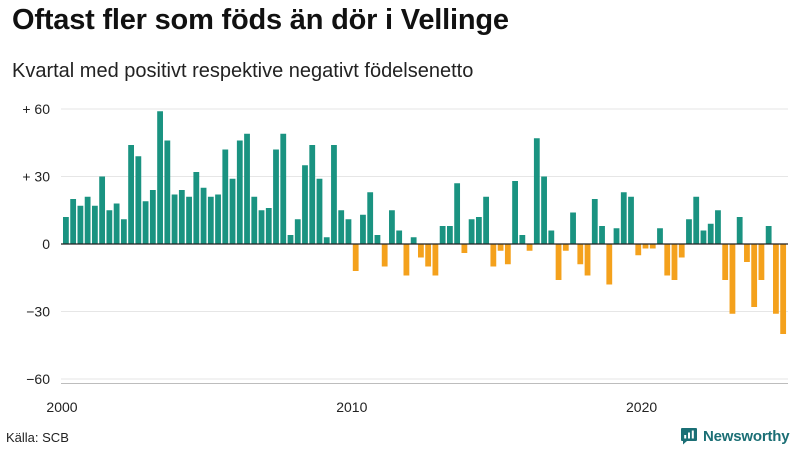  What do you see at coordinates (37, 437) in the screenshot?
I see `source-note: Källa: SCB` at bounding box center [37, 437].